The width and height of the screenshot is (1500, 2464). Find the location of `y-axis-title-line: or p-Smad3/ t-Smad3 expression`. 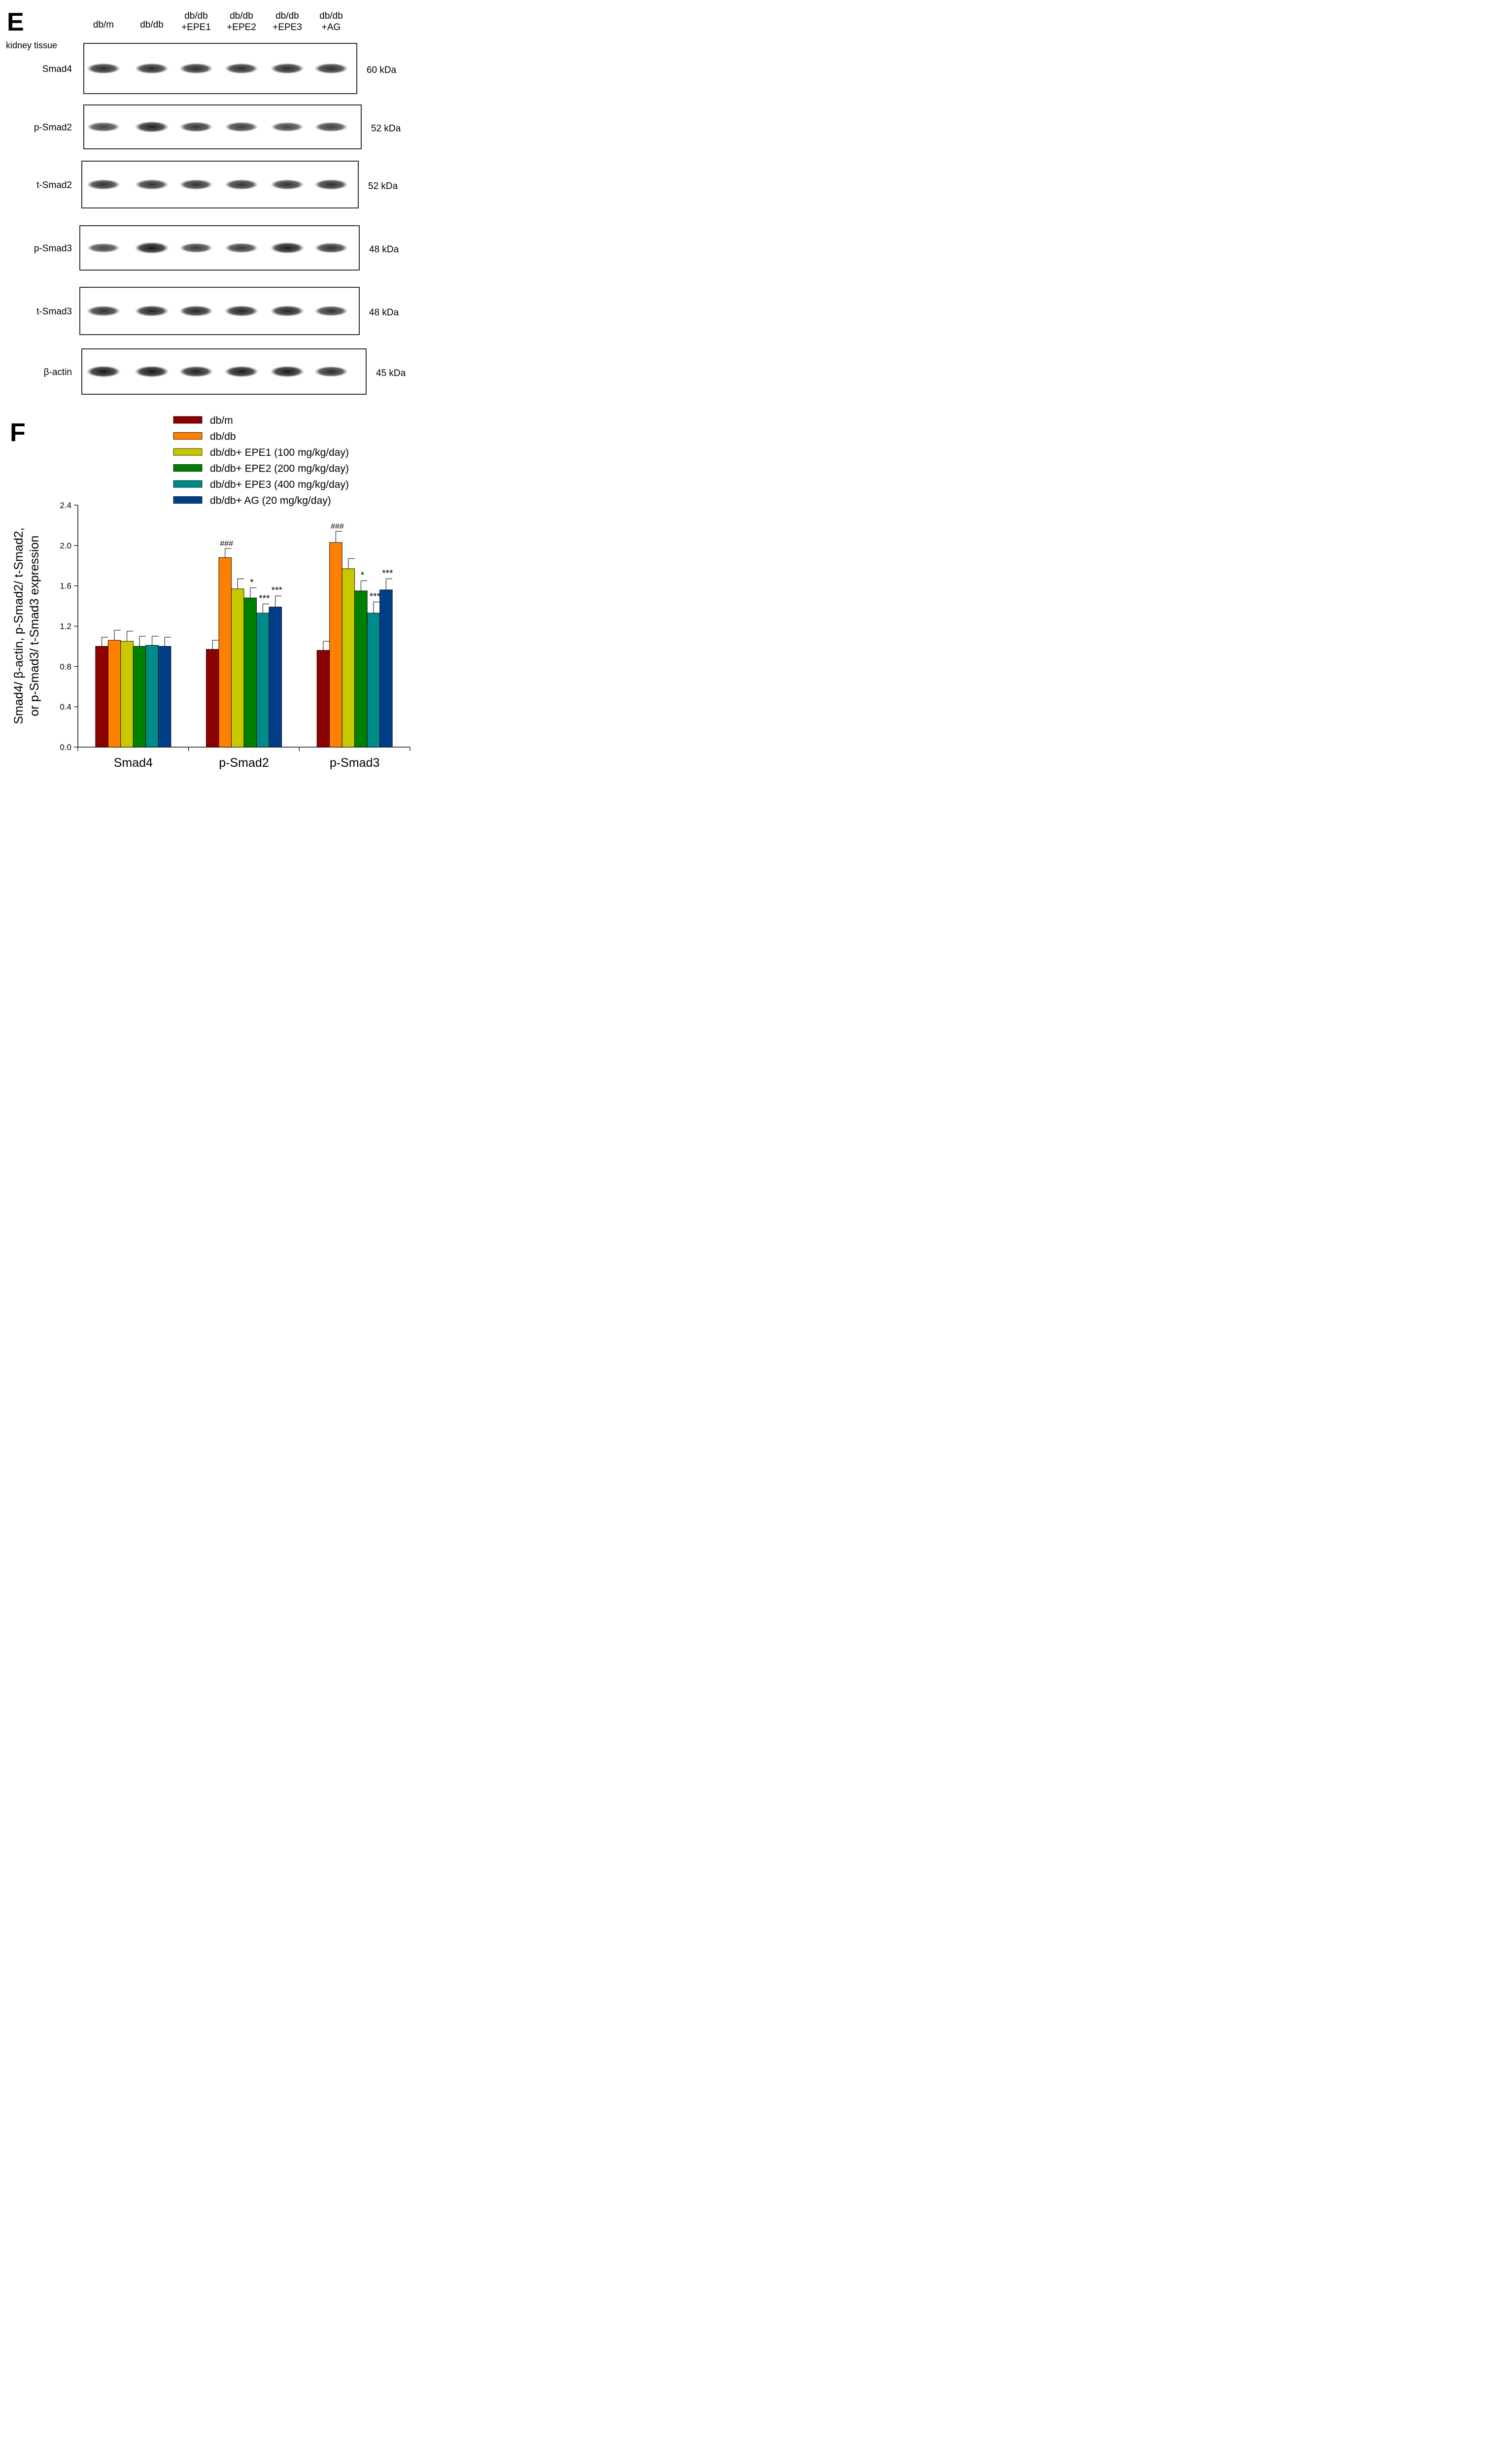

y-axis-title-line: or p-Smad3/ t-Smad3 expression is located at coordinates (34, 626).